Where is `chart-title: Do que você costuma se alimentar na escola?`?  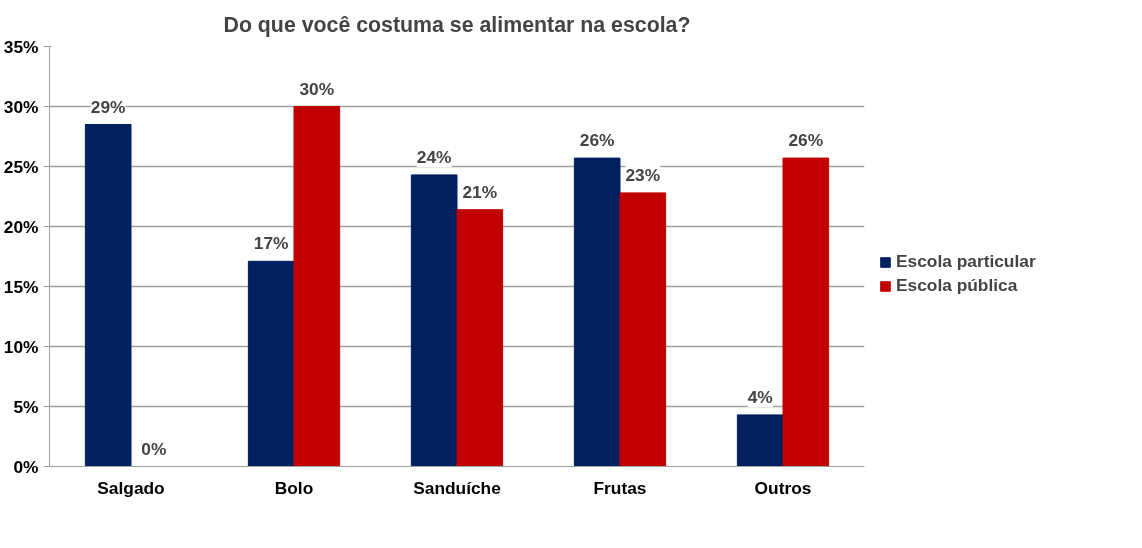
chart-title: Do que você costuma se alimentar na escola? is located at coordinates (457, 24).